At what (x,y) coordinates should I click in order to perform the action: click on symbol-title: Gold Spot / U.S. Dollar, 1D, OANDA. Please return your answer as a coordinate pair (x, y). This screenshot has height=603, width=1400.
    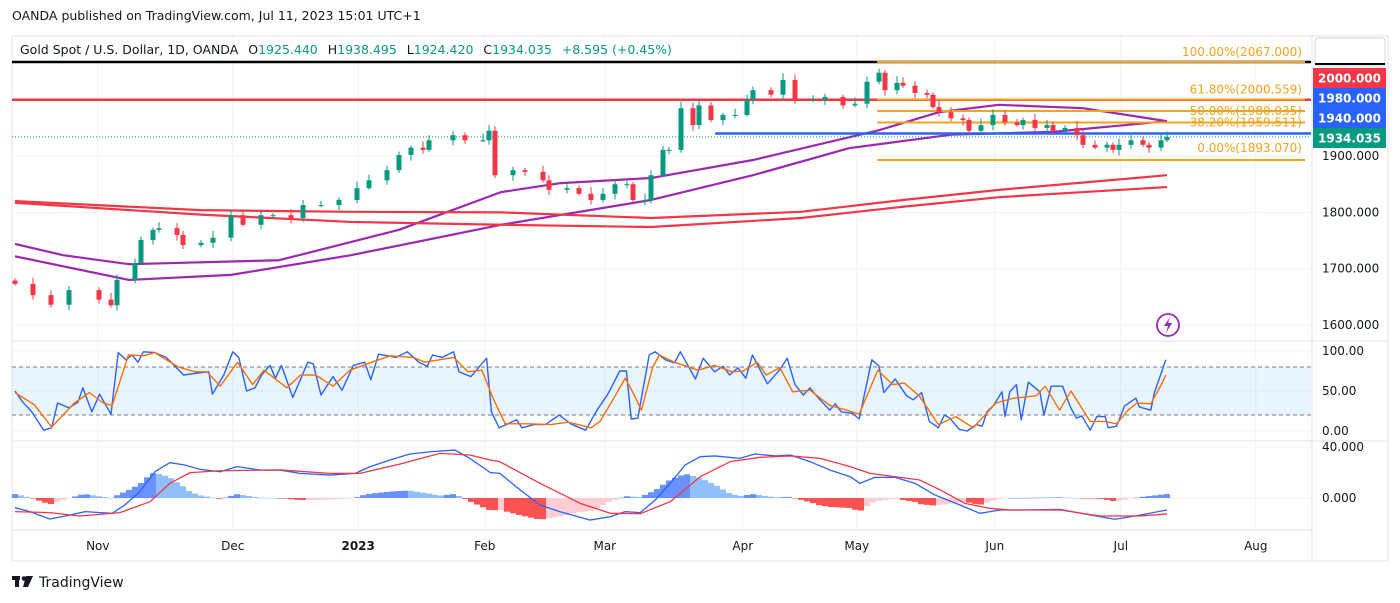
    Looking at the image, I should click on (129, 49).